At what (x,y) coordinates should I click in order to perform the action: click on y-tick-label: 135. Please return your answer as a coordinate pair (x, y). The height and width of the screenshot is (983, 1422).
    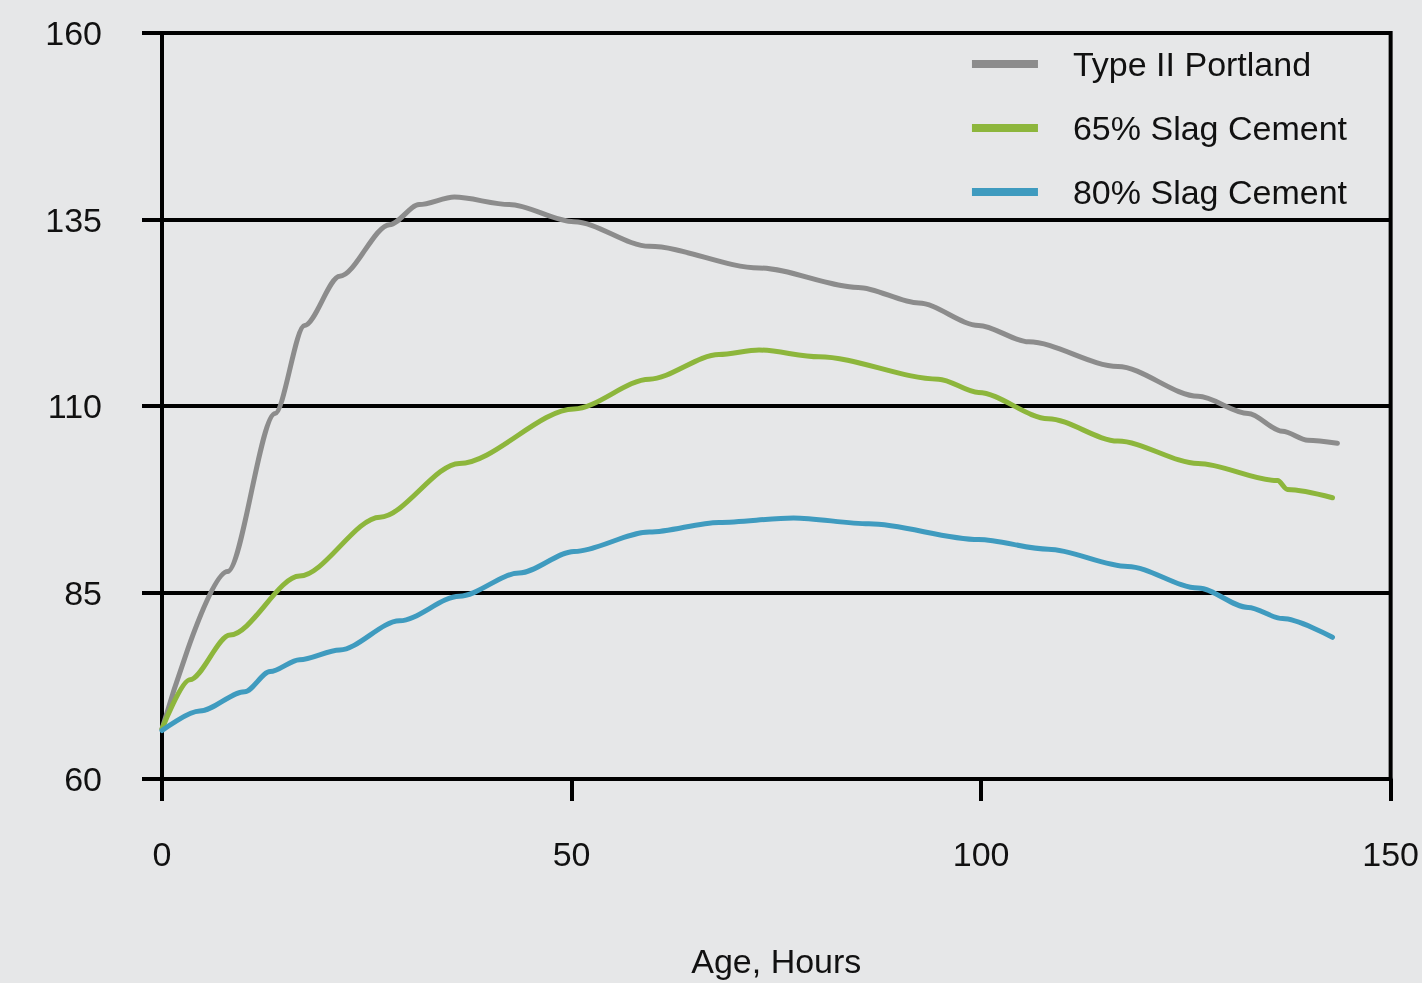
    Looking at the image, I should click on (73, 219).